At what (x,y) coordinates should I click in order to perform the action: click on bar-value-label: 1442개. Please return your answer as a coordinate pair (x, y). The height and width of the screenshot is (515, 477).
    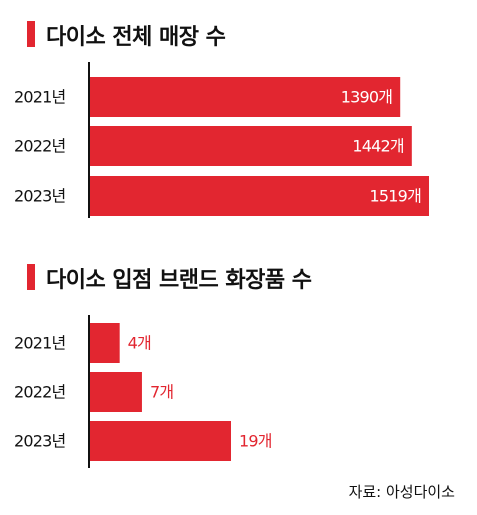
    Looking at the image, I should click on (378, 146).